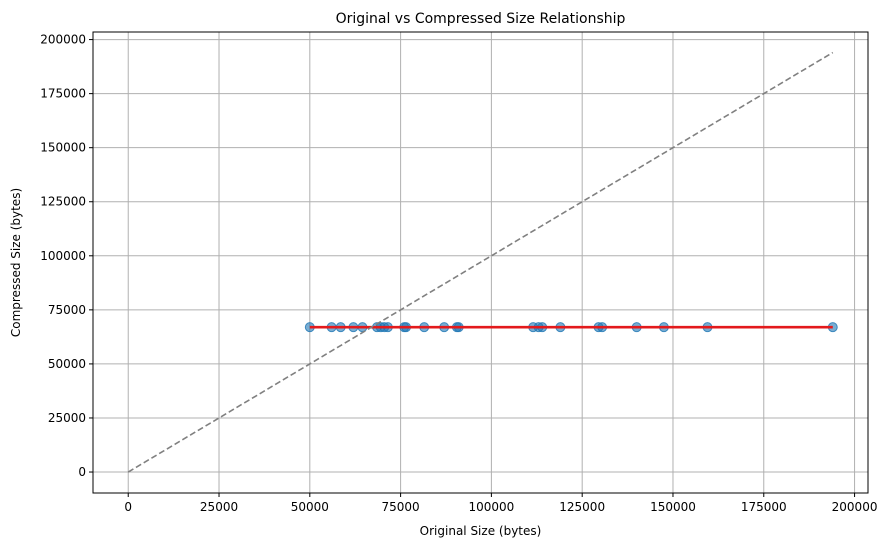 The image size is (889, 547). I want to click on chart-title: Original vs Compressed Size Relationship, so click(481, 19).